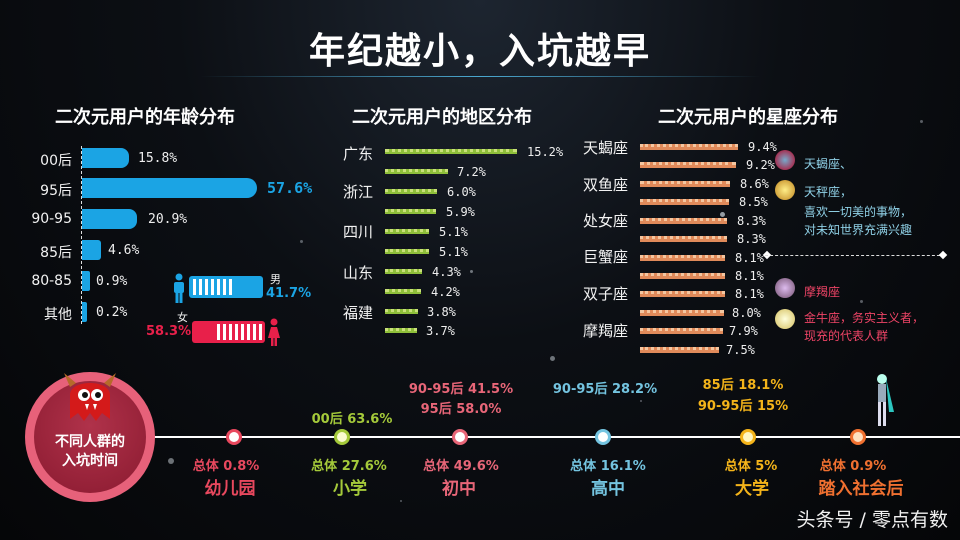  What do you see at coordinates (461, 466) in the screenshot?
I see `stage-total: 总体 49.6%` at bounding box center [461, 466].